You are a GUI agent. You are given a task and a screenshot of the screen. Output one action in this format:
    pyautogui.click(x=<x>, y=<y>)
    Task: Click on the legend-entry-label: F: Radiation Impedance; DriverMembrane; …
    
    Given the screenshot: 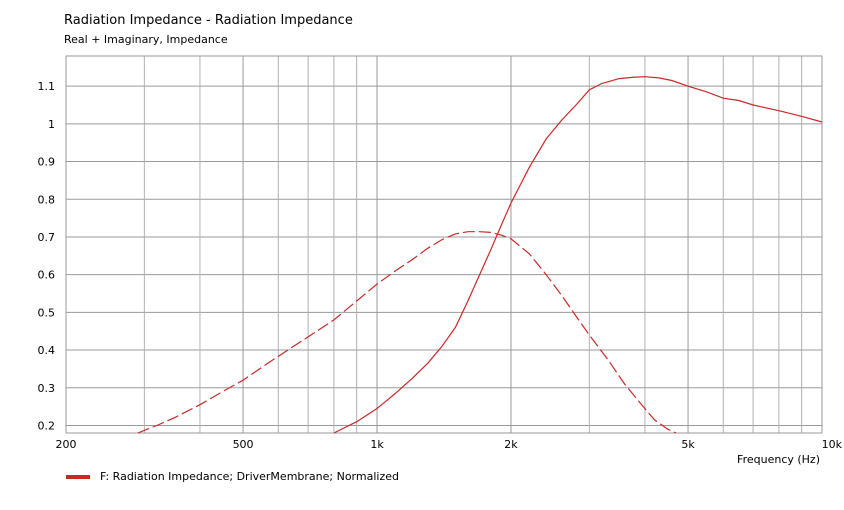 What is the action you would take?
    pyautogui.click(x=249, y=476)
    